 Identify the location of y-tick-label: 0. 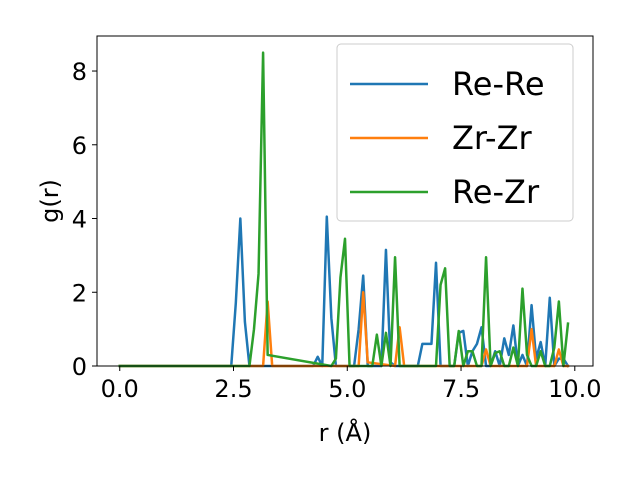
(79, 367).